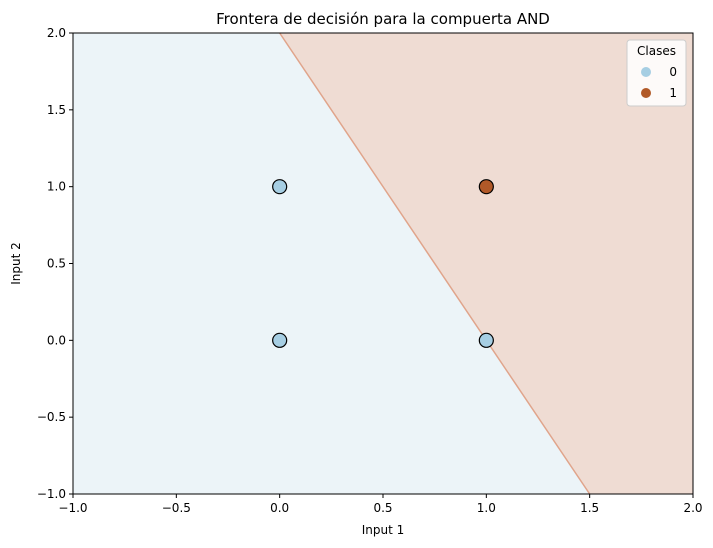 This screenshot has width=713, height=548. What do you see at coordinates (486, 508) in the screenshot?
I see `x-tick-label: 1.0` at bounding box center [486, 508].